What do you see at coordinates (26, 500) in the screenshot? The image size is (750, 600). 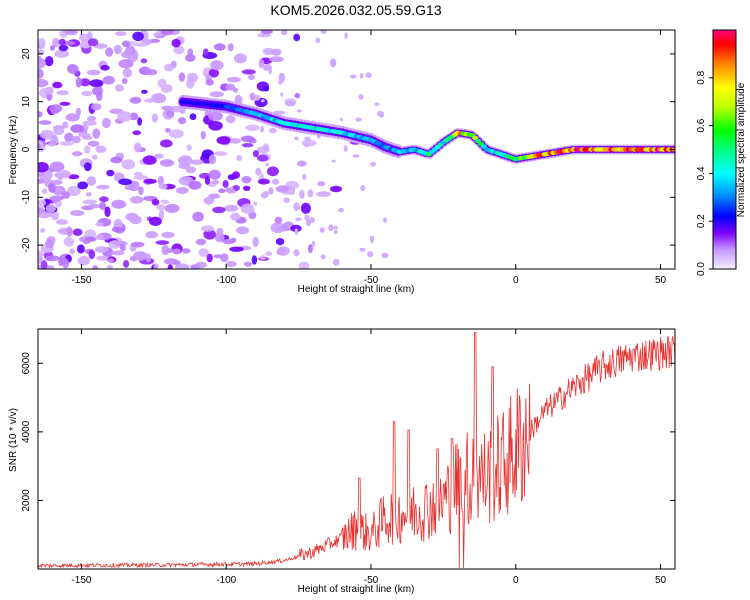 I see `y-tick-label: 2000` at bounding box center [26, 500].